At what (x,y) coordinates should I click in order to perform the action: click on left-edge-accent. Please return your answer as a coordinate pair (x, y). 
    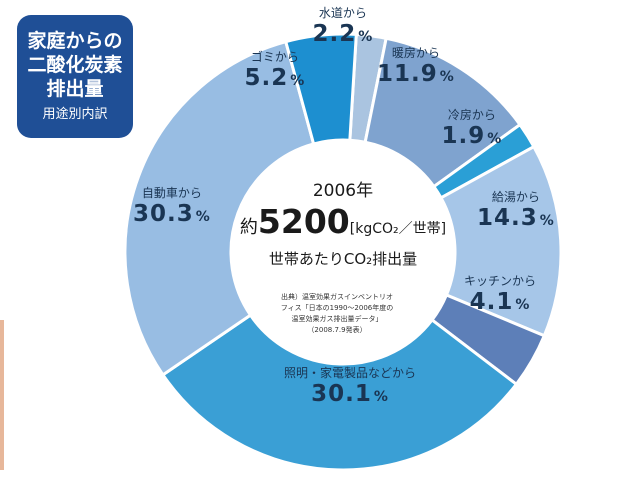
    Looking at the image, I should click on (2, 395).